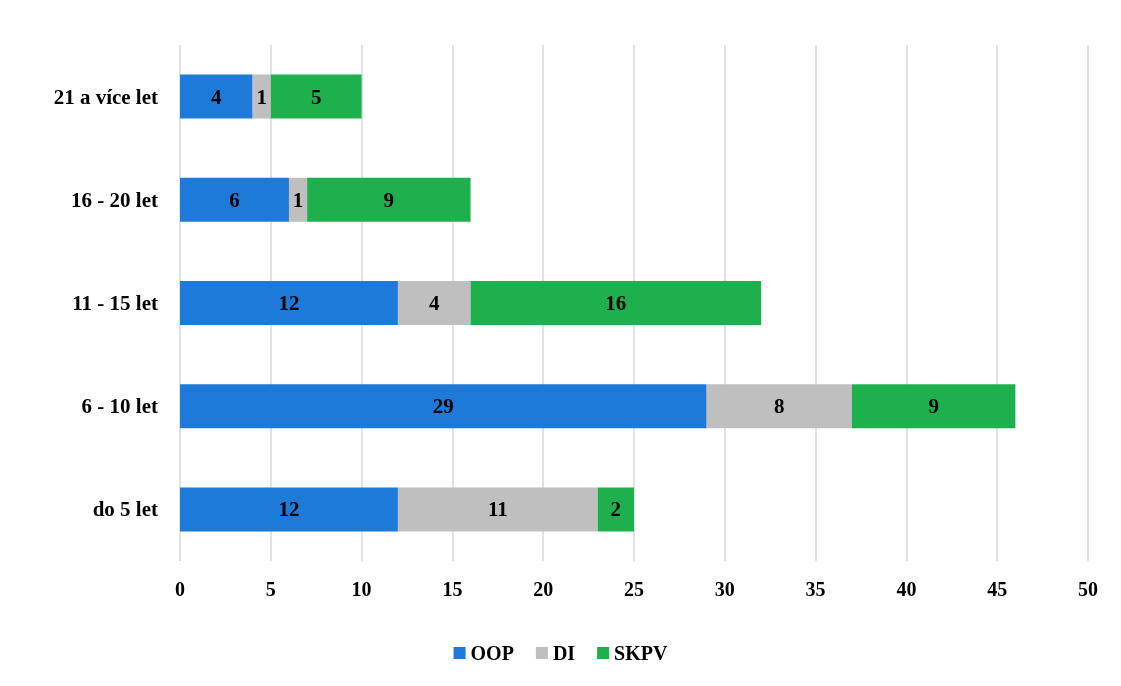 The image size is (1121, 686). What do you see at coordinates (125, 509) in the screenshot?
I see `y-tick-label: do 5 let` at bounding box center [125, 509].